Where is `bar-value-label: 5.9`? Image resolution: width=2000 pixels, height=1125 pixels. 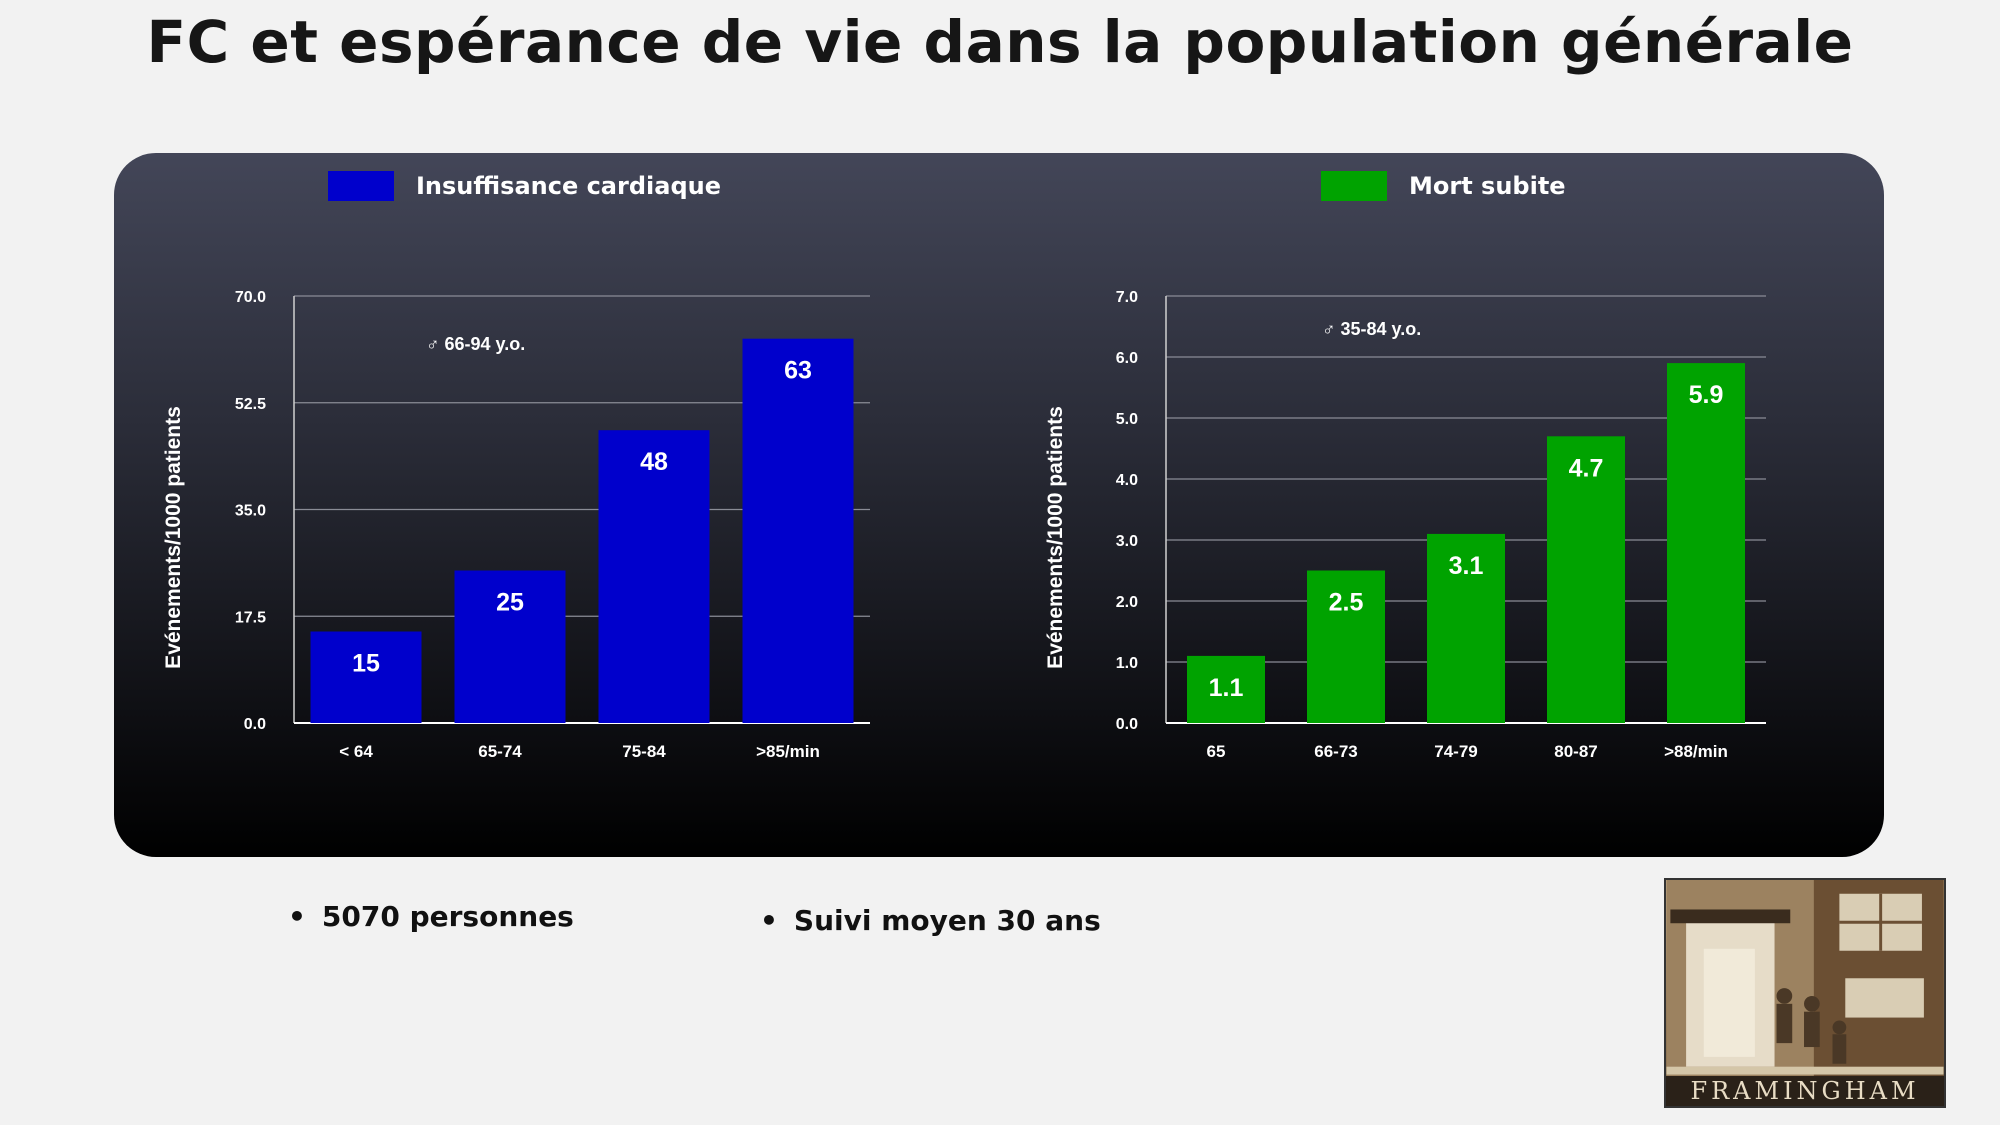 bar-value-label: 5.9 is located at coordinates (1706, 395).